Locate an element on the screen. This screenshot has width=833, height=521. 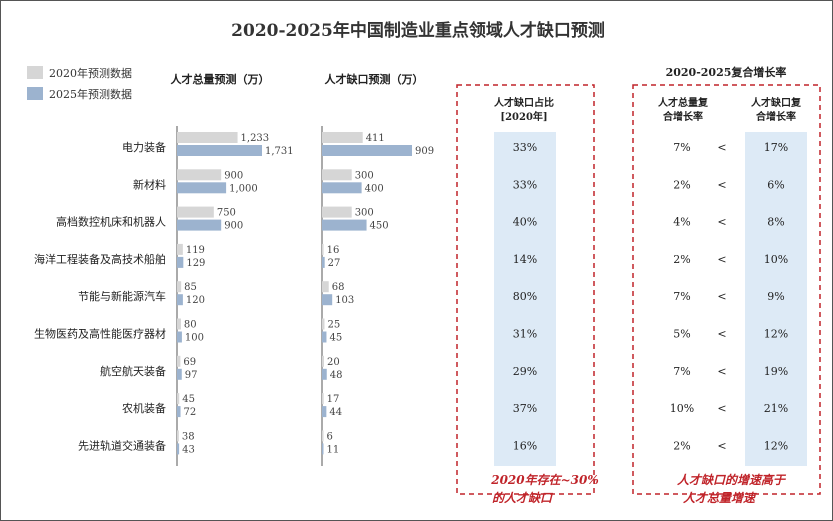
ratio-value: 29% is located at coordinates (525, 371).